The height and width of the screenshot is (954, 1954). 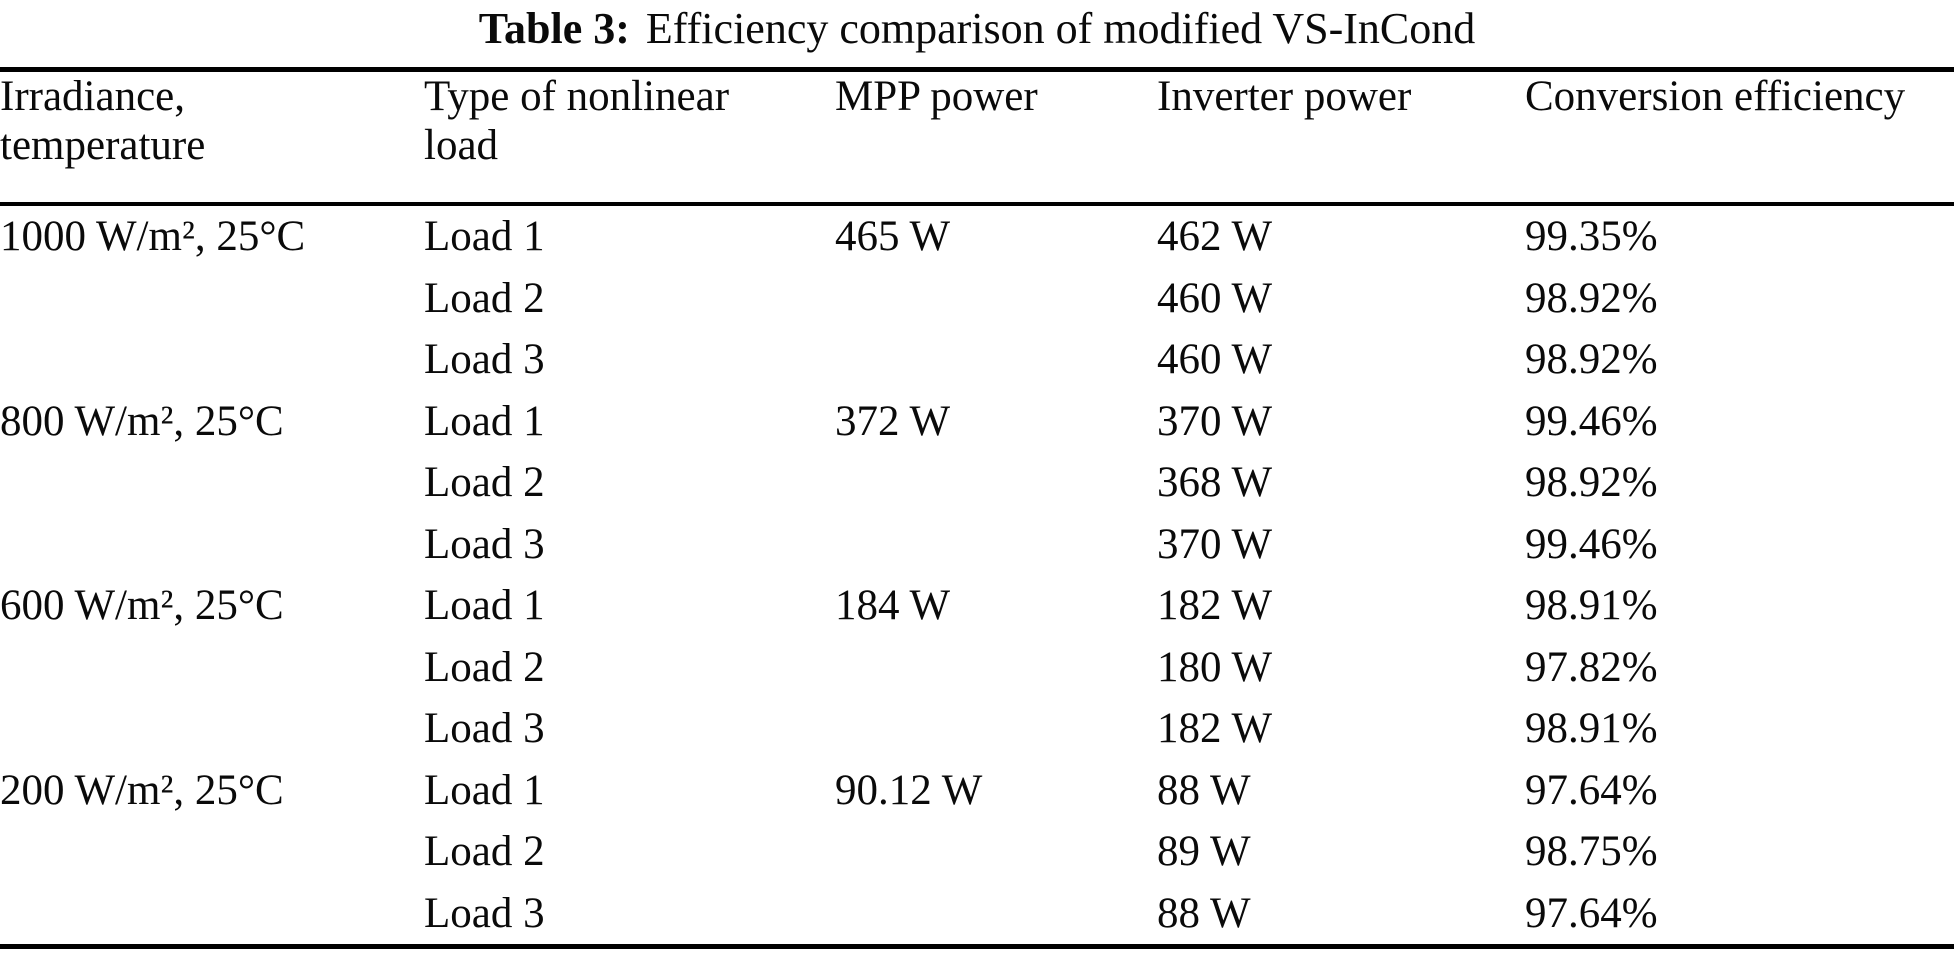 I want to click on table-row: 800 W/m², 25°C Load 1 372 W 370 W 99.46%, so click(x=977, y=422).